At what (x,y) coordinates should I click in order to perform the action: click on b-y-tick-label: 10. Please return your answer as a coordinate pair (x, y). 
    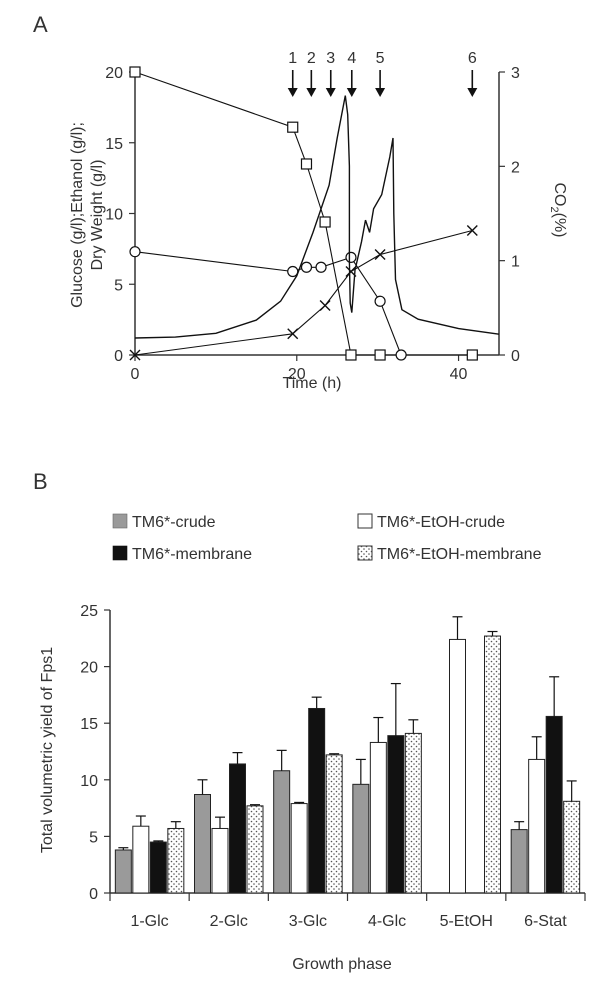
    Looking at the image, I should click on (89, 781).